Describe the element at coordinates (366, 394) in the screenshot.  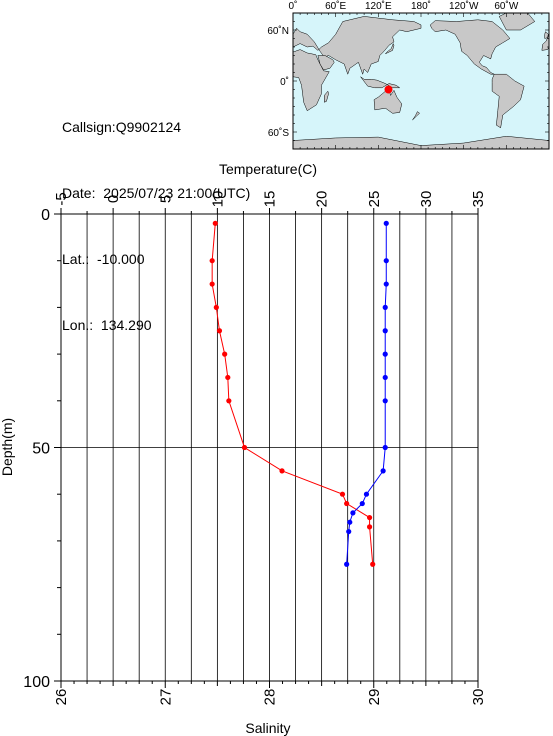
I see `salinity-series-line` at that location.